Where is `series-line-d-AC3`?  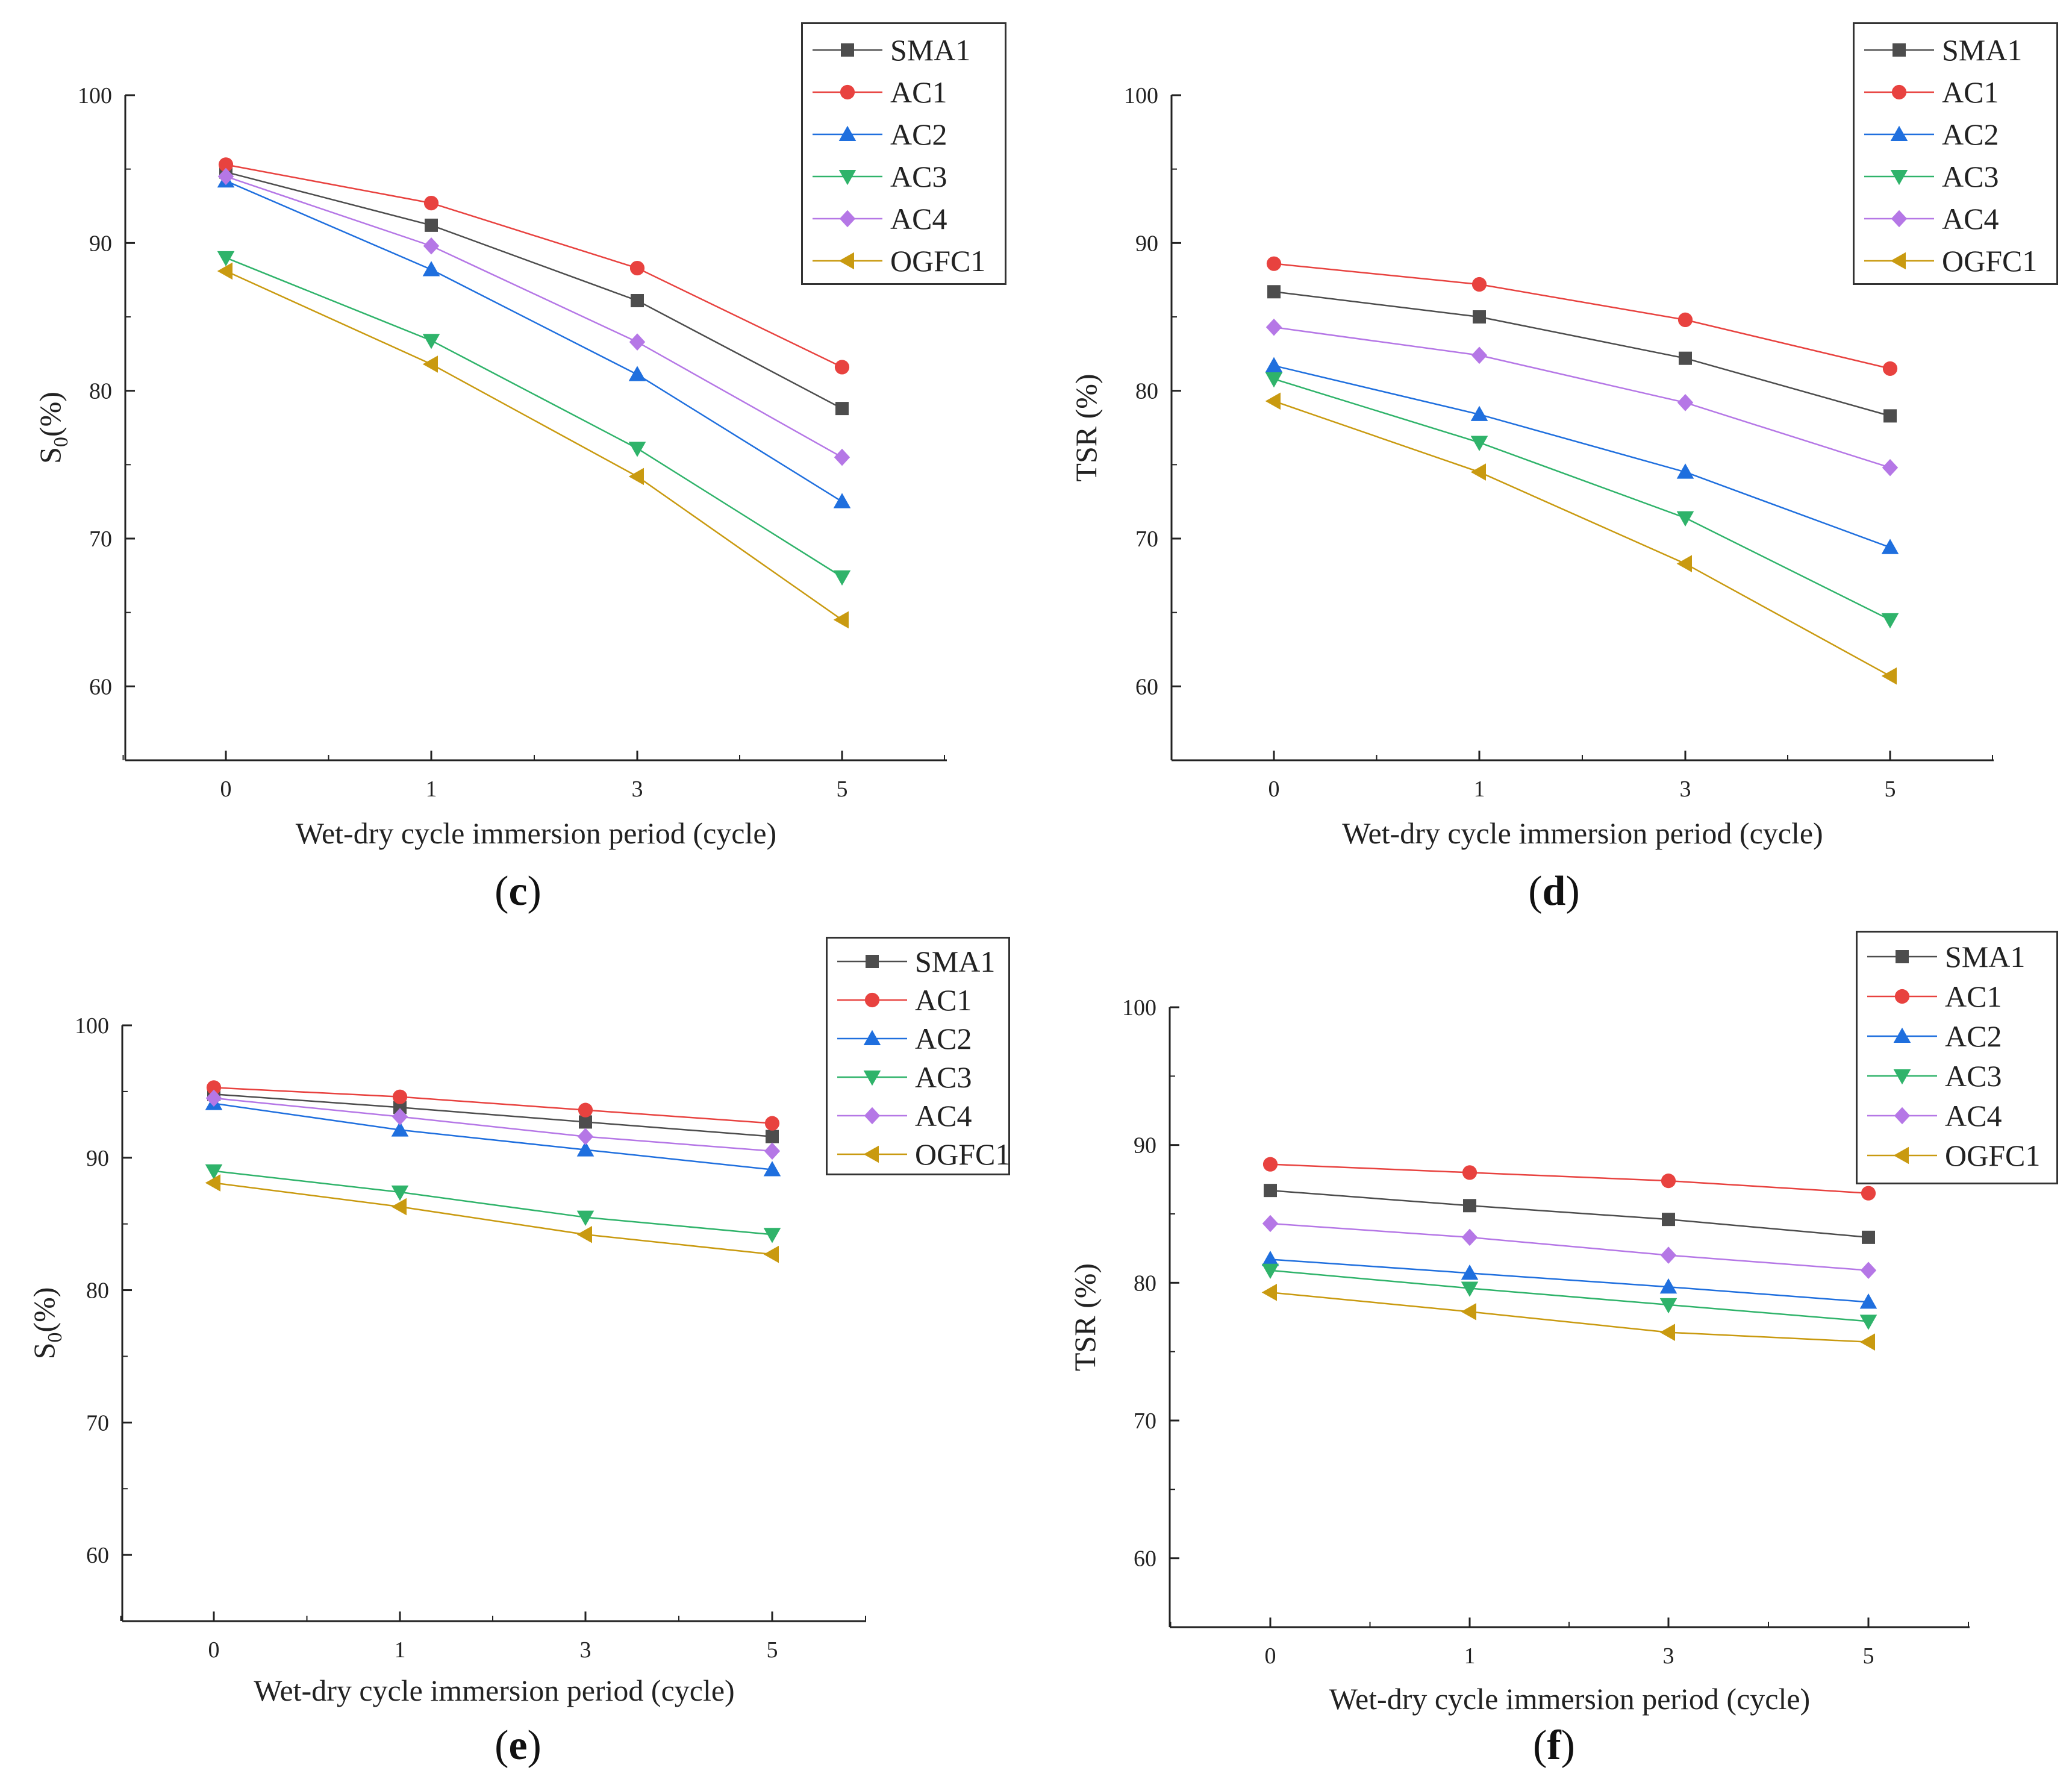
series-line-d-AC3 is located at coordinates (1582, 499).